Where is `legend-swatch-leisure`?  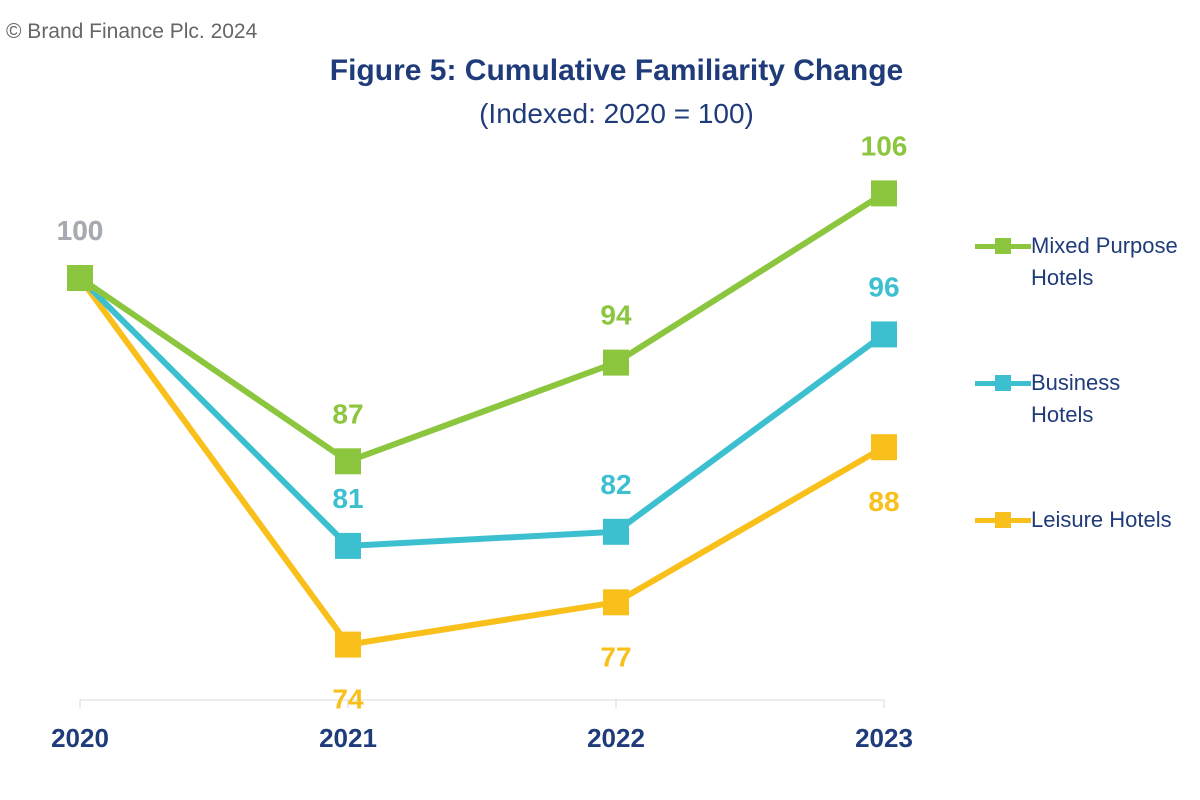 legend-swatch-leisure is located at coordinates (1003, 519).